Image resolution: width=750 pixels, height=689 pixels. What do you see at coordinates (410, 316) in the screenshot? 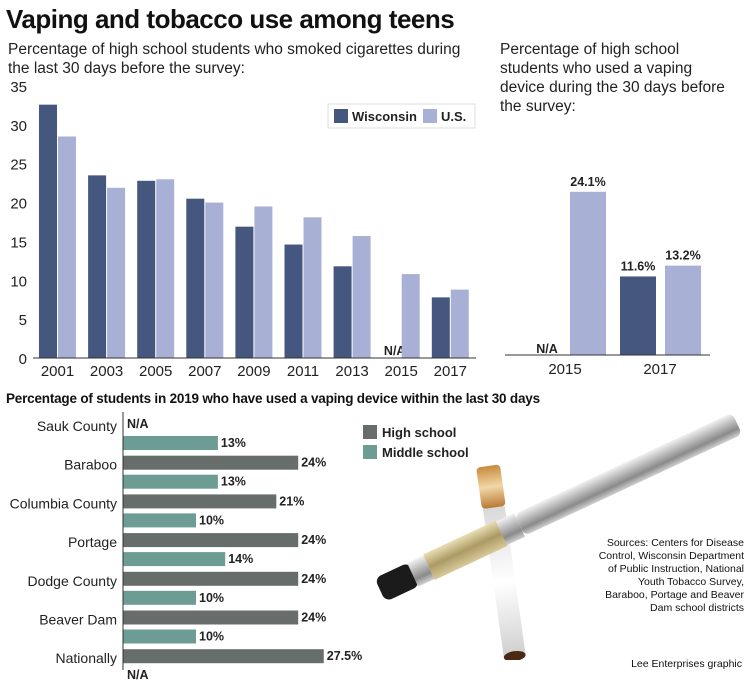
I see `bar-us-2015` at bounding box center [410, 316].